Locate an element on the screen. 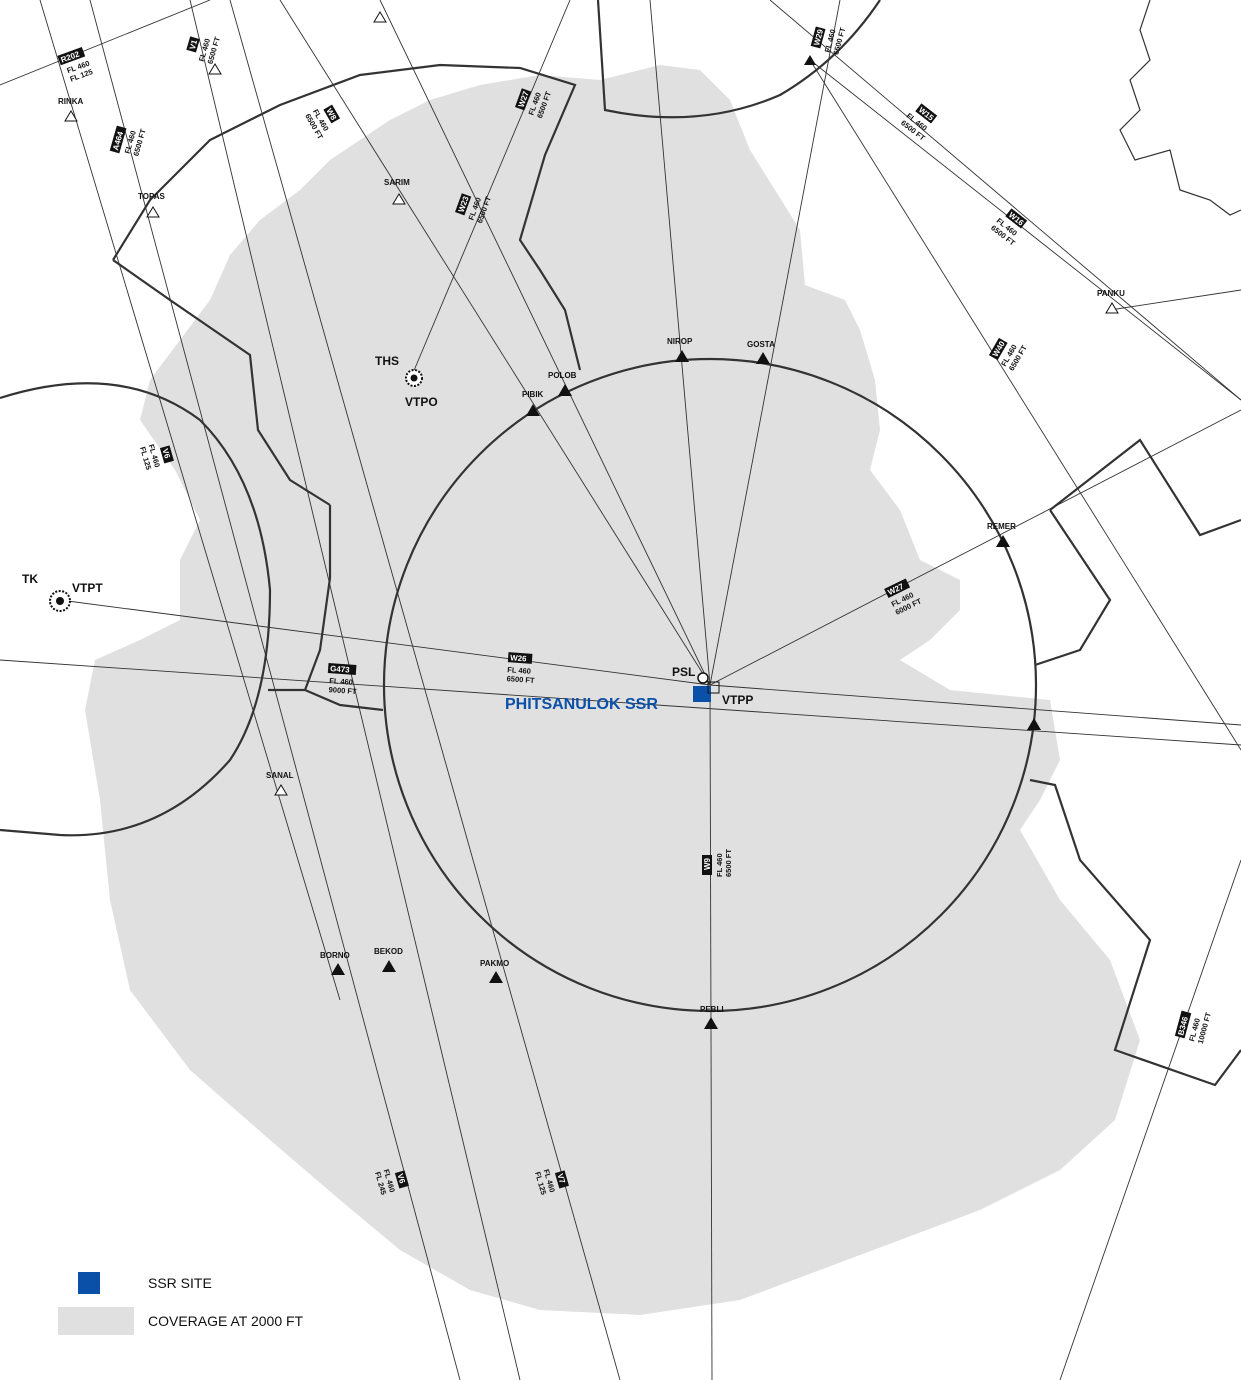 This screenshot has height=1380, width=1241. ssr-site-icao: VTPP is located at coordinates (737, 700).